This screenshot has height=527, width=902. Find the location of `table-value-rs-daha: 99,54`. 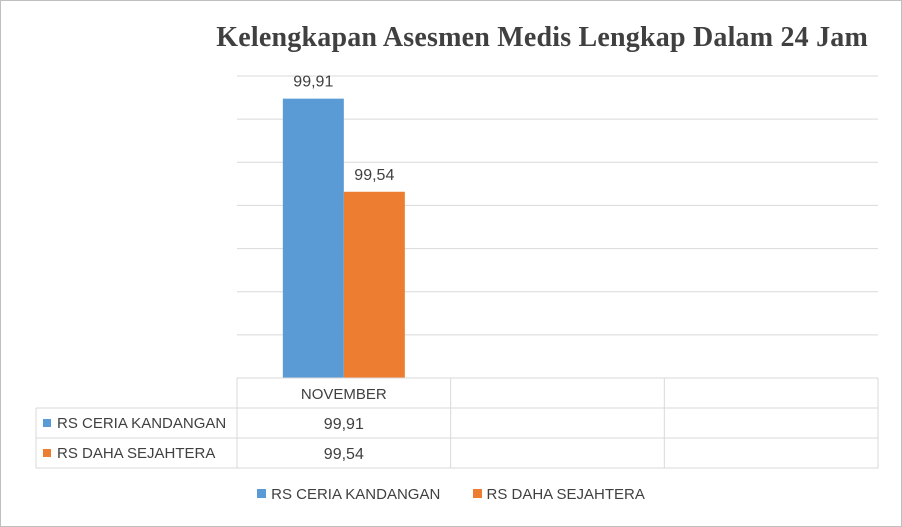

table-value-rs-daha: 99,54 is located at coordinates (344, 454).